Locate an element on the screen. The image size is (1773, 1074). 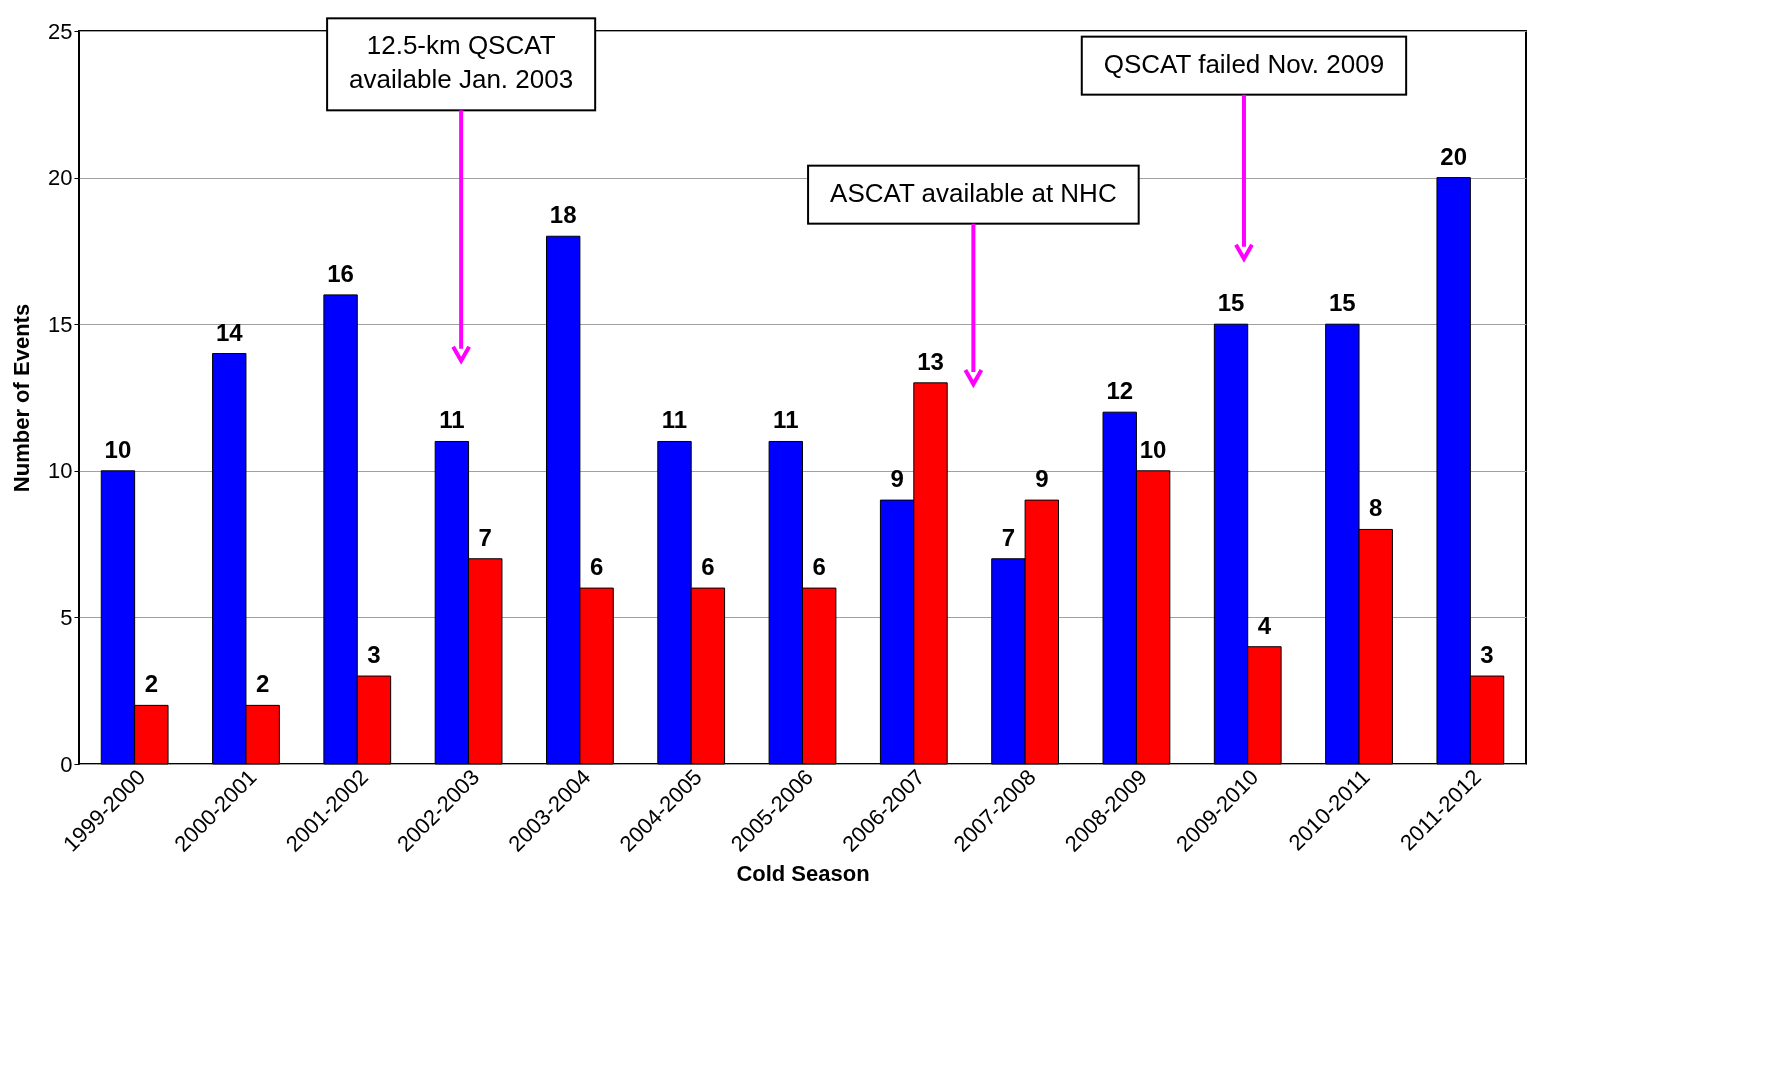
note-box: QSCAT failed Nov. 2009 is located at coordinates (1244, 65).